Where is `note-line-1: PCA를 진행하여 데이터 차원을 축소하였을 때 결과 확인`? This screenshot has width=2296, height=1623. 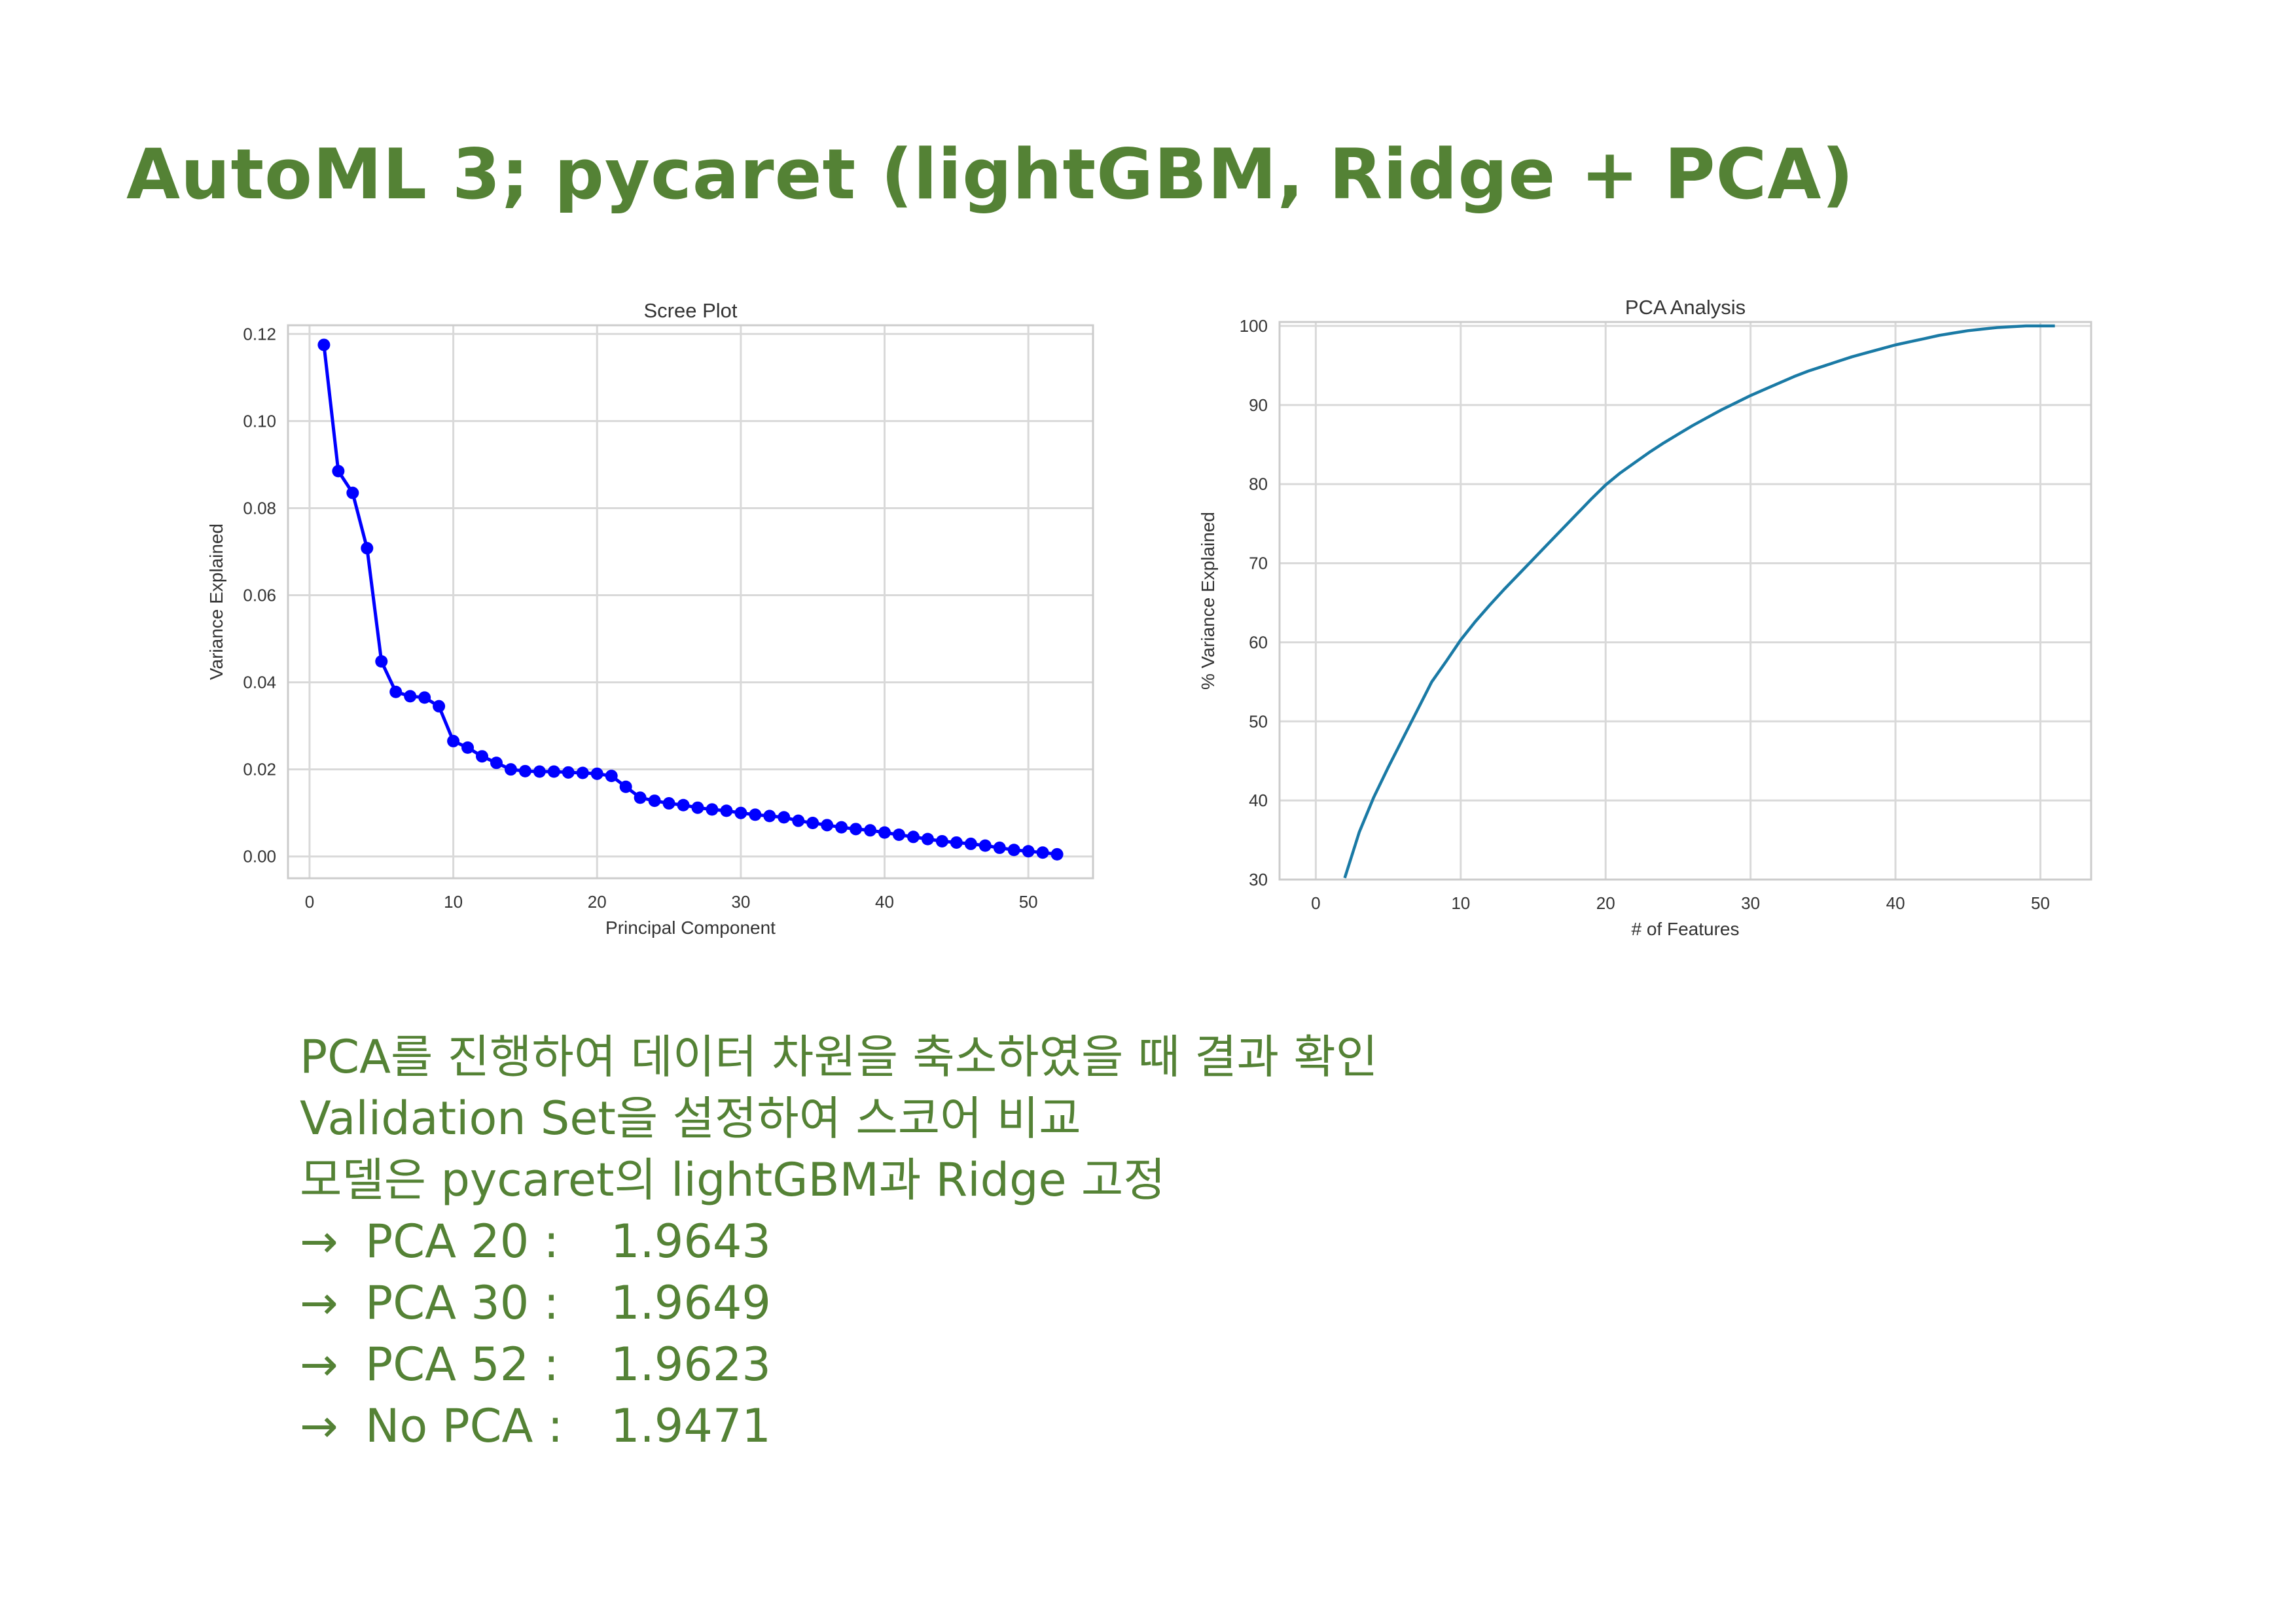 note-line-1: PCA를 진행하여 데이터 차원을 축소하였을 때 결과 확인 is located at coordinates (839, 1057).